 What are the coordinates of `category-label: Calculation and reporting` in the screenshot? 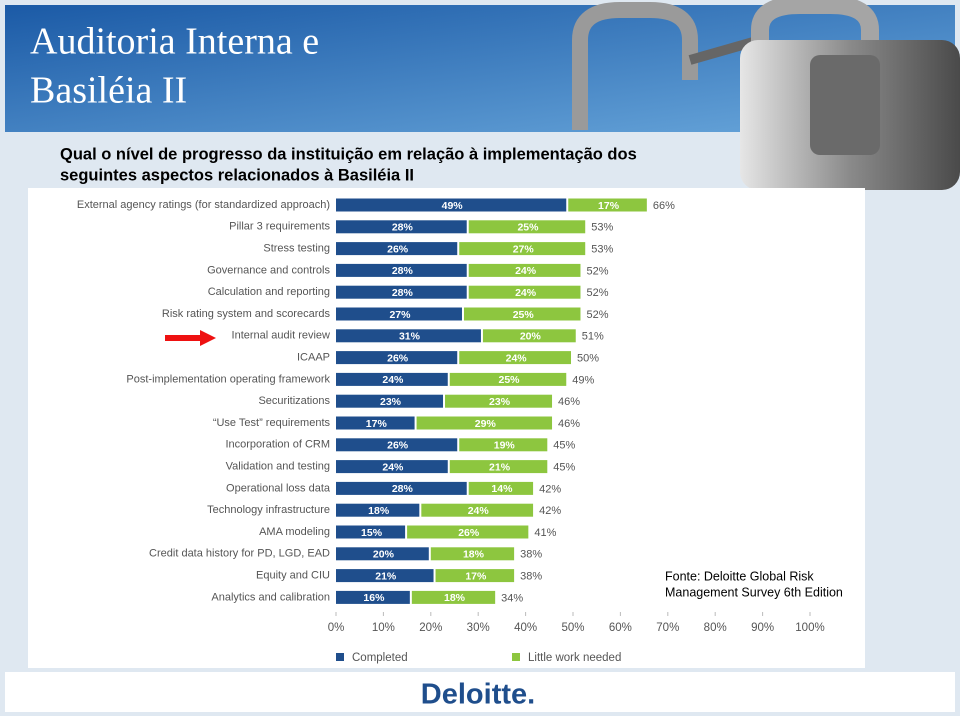 It's located at (269, 292).